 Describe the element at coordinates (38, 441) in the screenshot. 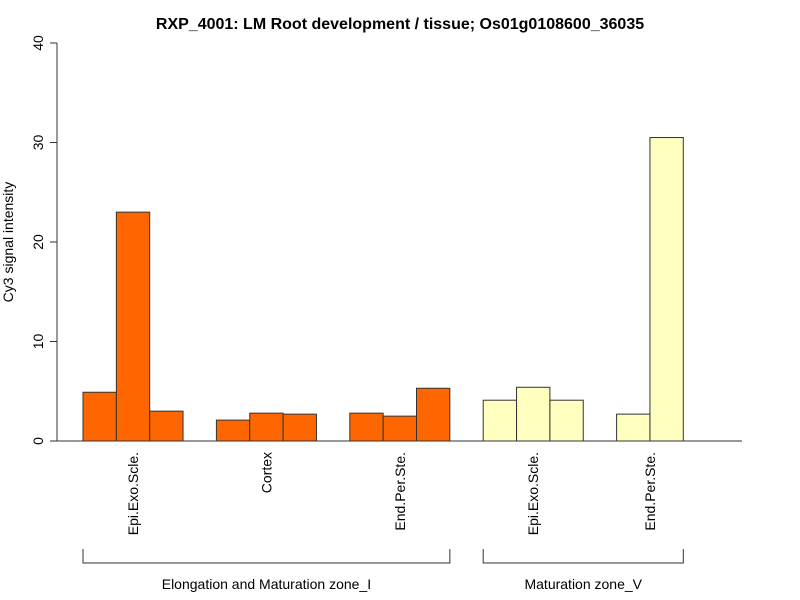

I see `y-tick-label: 0` at that location.